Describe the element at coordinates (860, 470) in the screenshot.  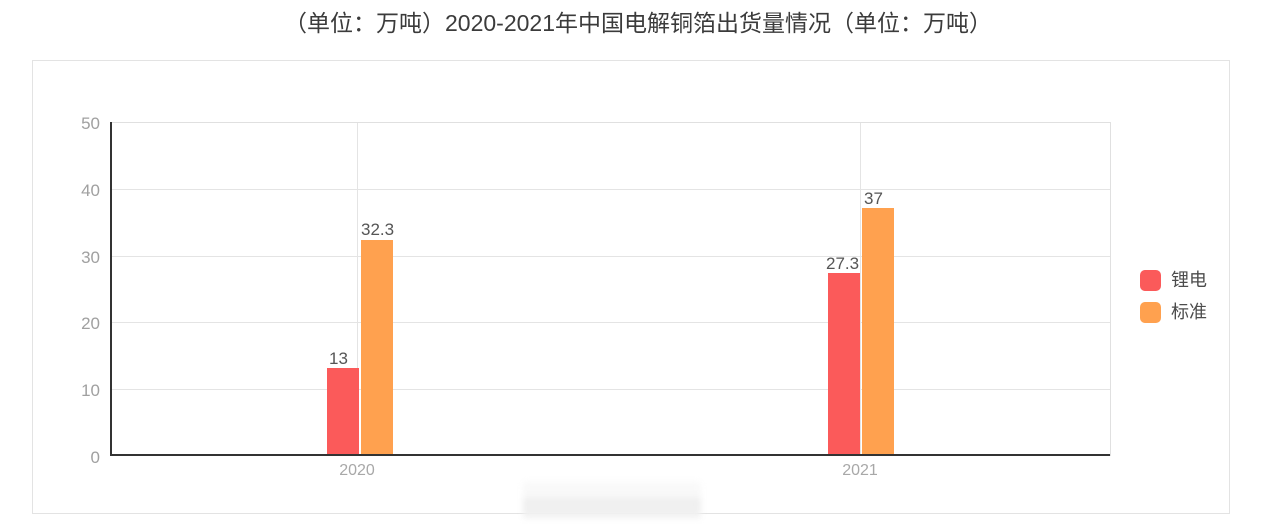
I see `x-tick-2021: 2021` at that location.